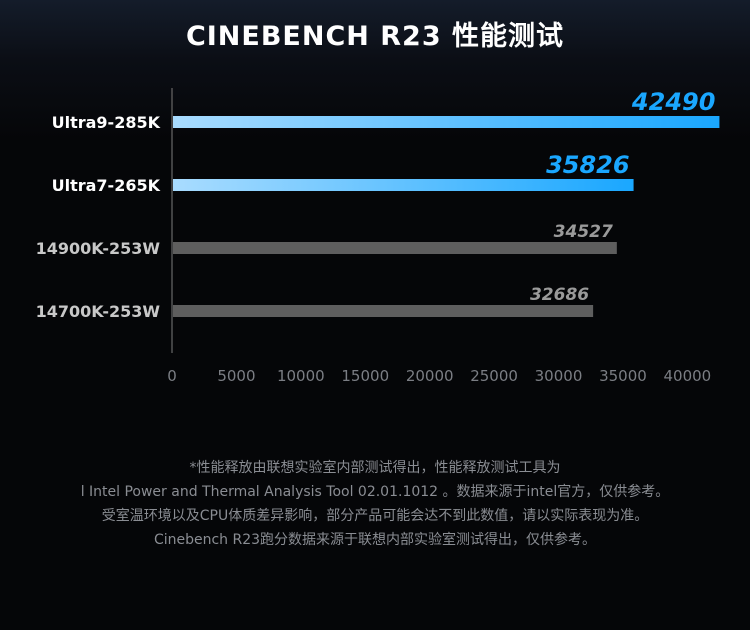 This screenshot has height=630, width=750. Describe the element at coordinates (673, 102) in the screenshot. I see `data-label: 42490` at that location.